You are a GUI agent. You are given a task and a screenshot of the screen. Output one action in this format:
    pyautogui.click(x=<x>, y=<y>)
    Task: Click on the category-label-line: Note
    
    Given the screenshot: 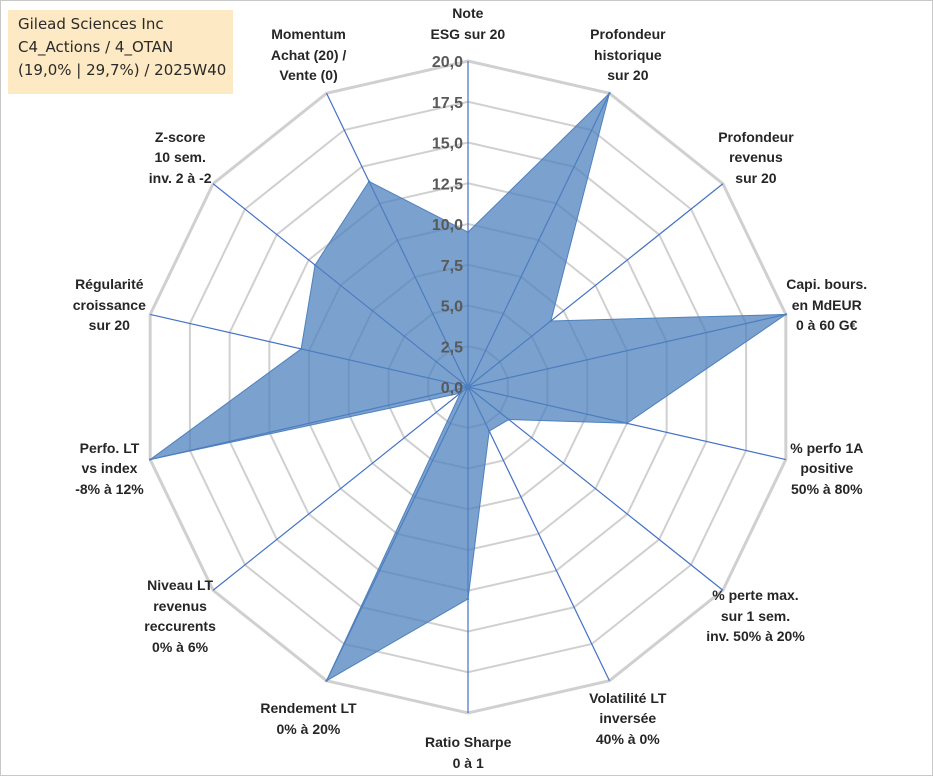 What is the action you would take?
    pyautogui.click(x=468, y=13)
    